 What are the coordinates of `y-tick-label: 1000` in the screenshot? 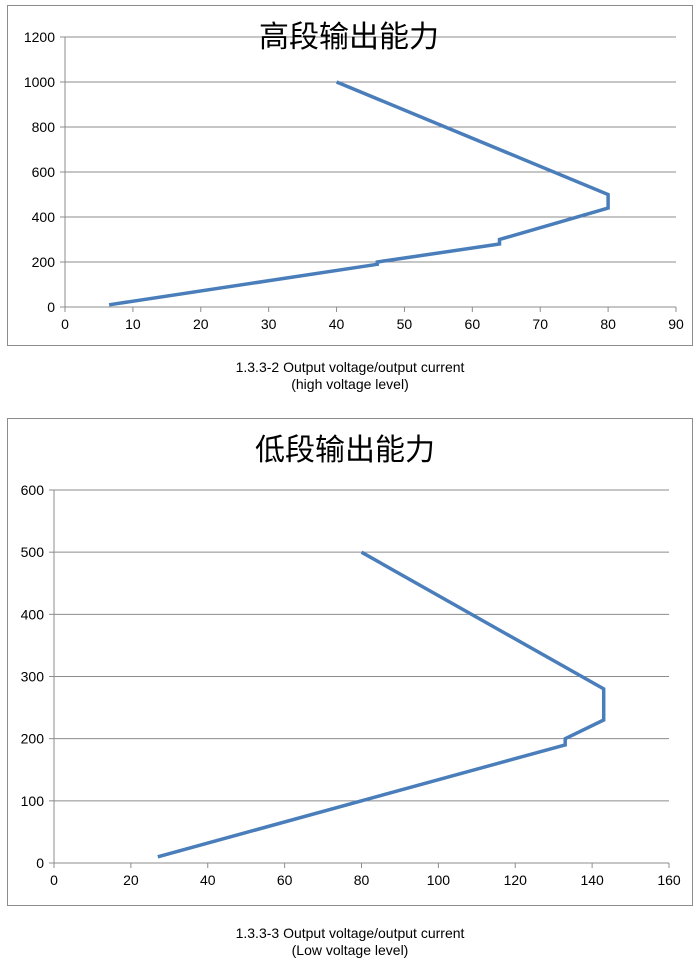 It's located at (39, 82).